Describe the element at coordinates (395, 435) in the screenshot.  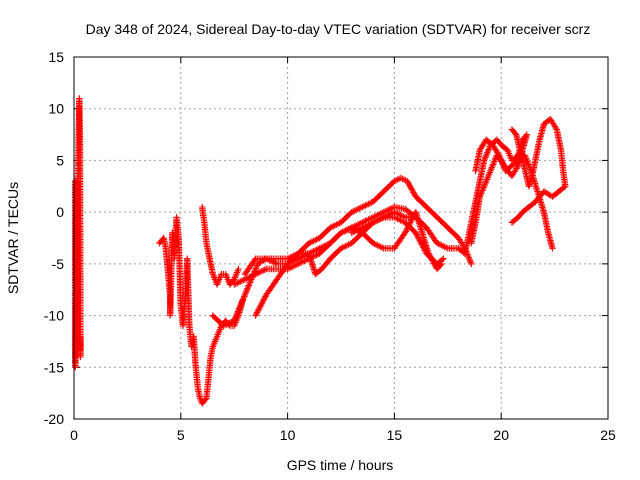
I see `x-tick-label: 15` at that location.